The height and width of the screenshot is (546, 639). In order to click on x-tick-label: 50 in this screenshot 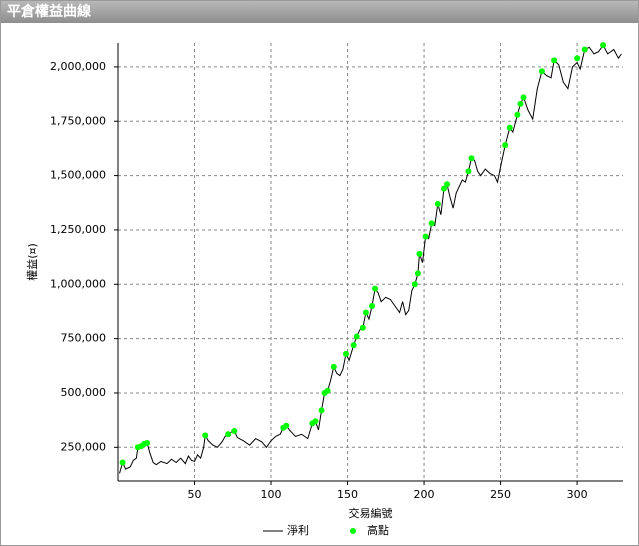, I will do `click(195, 494)`.